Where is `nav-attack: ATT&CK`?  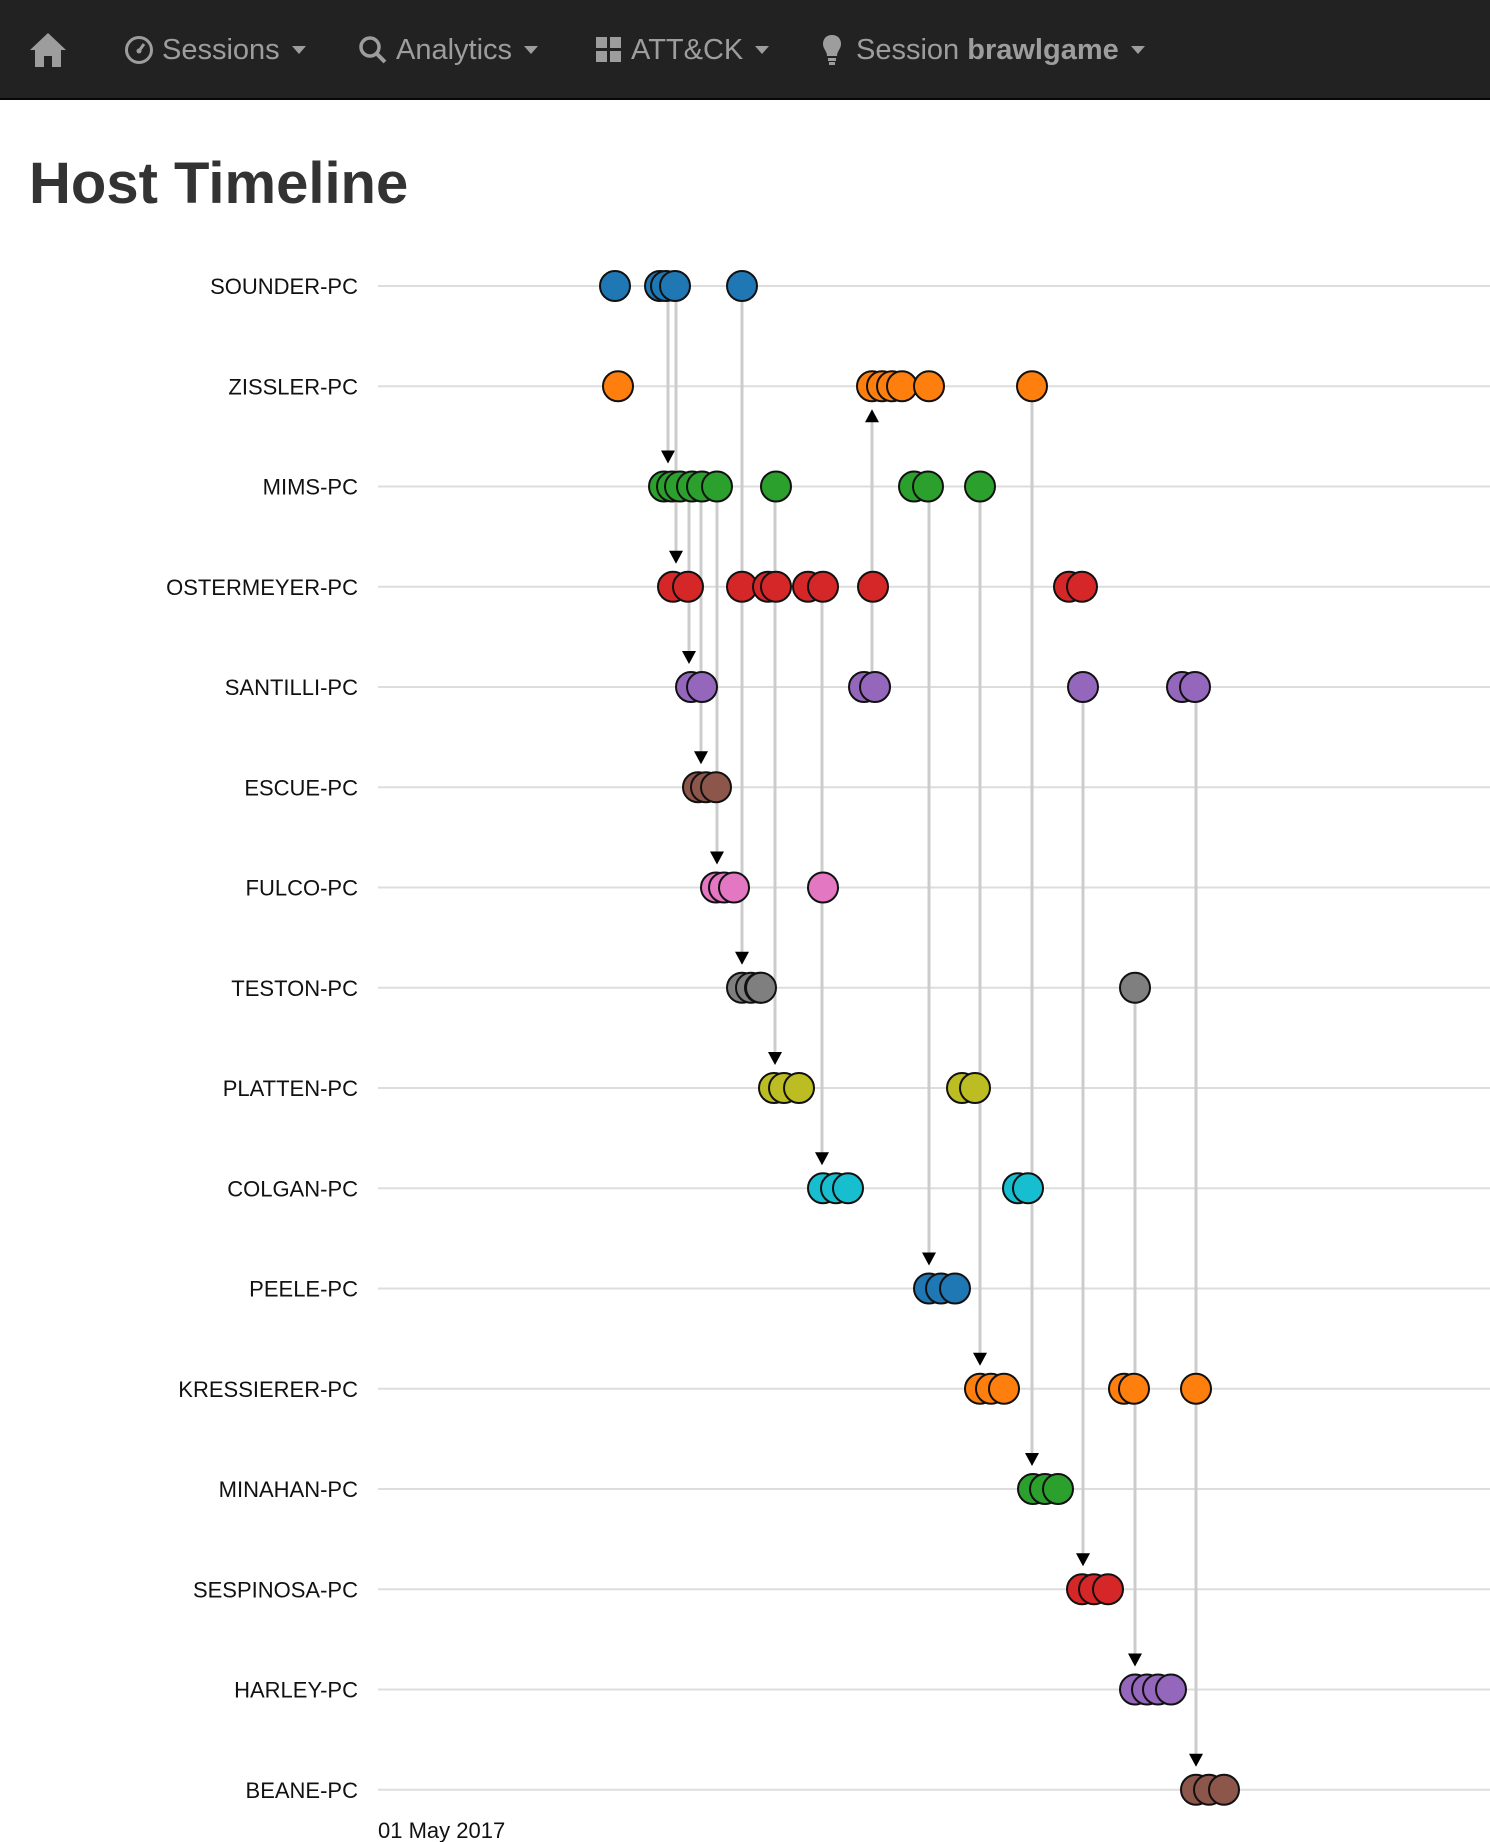 nav-attack: ATT&CK is located at coordinates (682, 50).